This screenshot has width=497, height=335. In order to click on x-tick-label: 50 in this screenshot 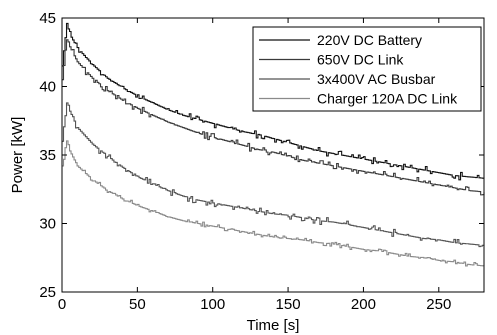, I will do `click(137, 304)`.